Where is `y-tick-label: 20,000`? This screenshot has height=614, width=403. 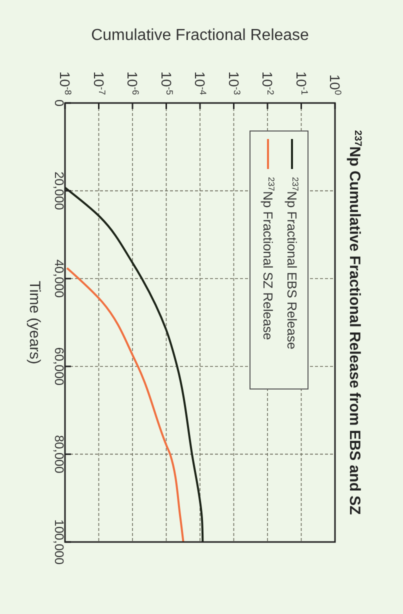 y-tick-label: 20,000 is located at coordinates (59, 191).